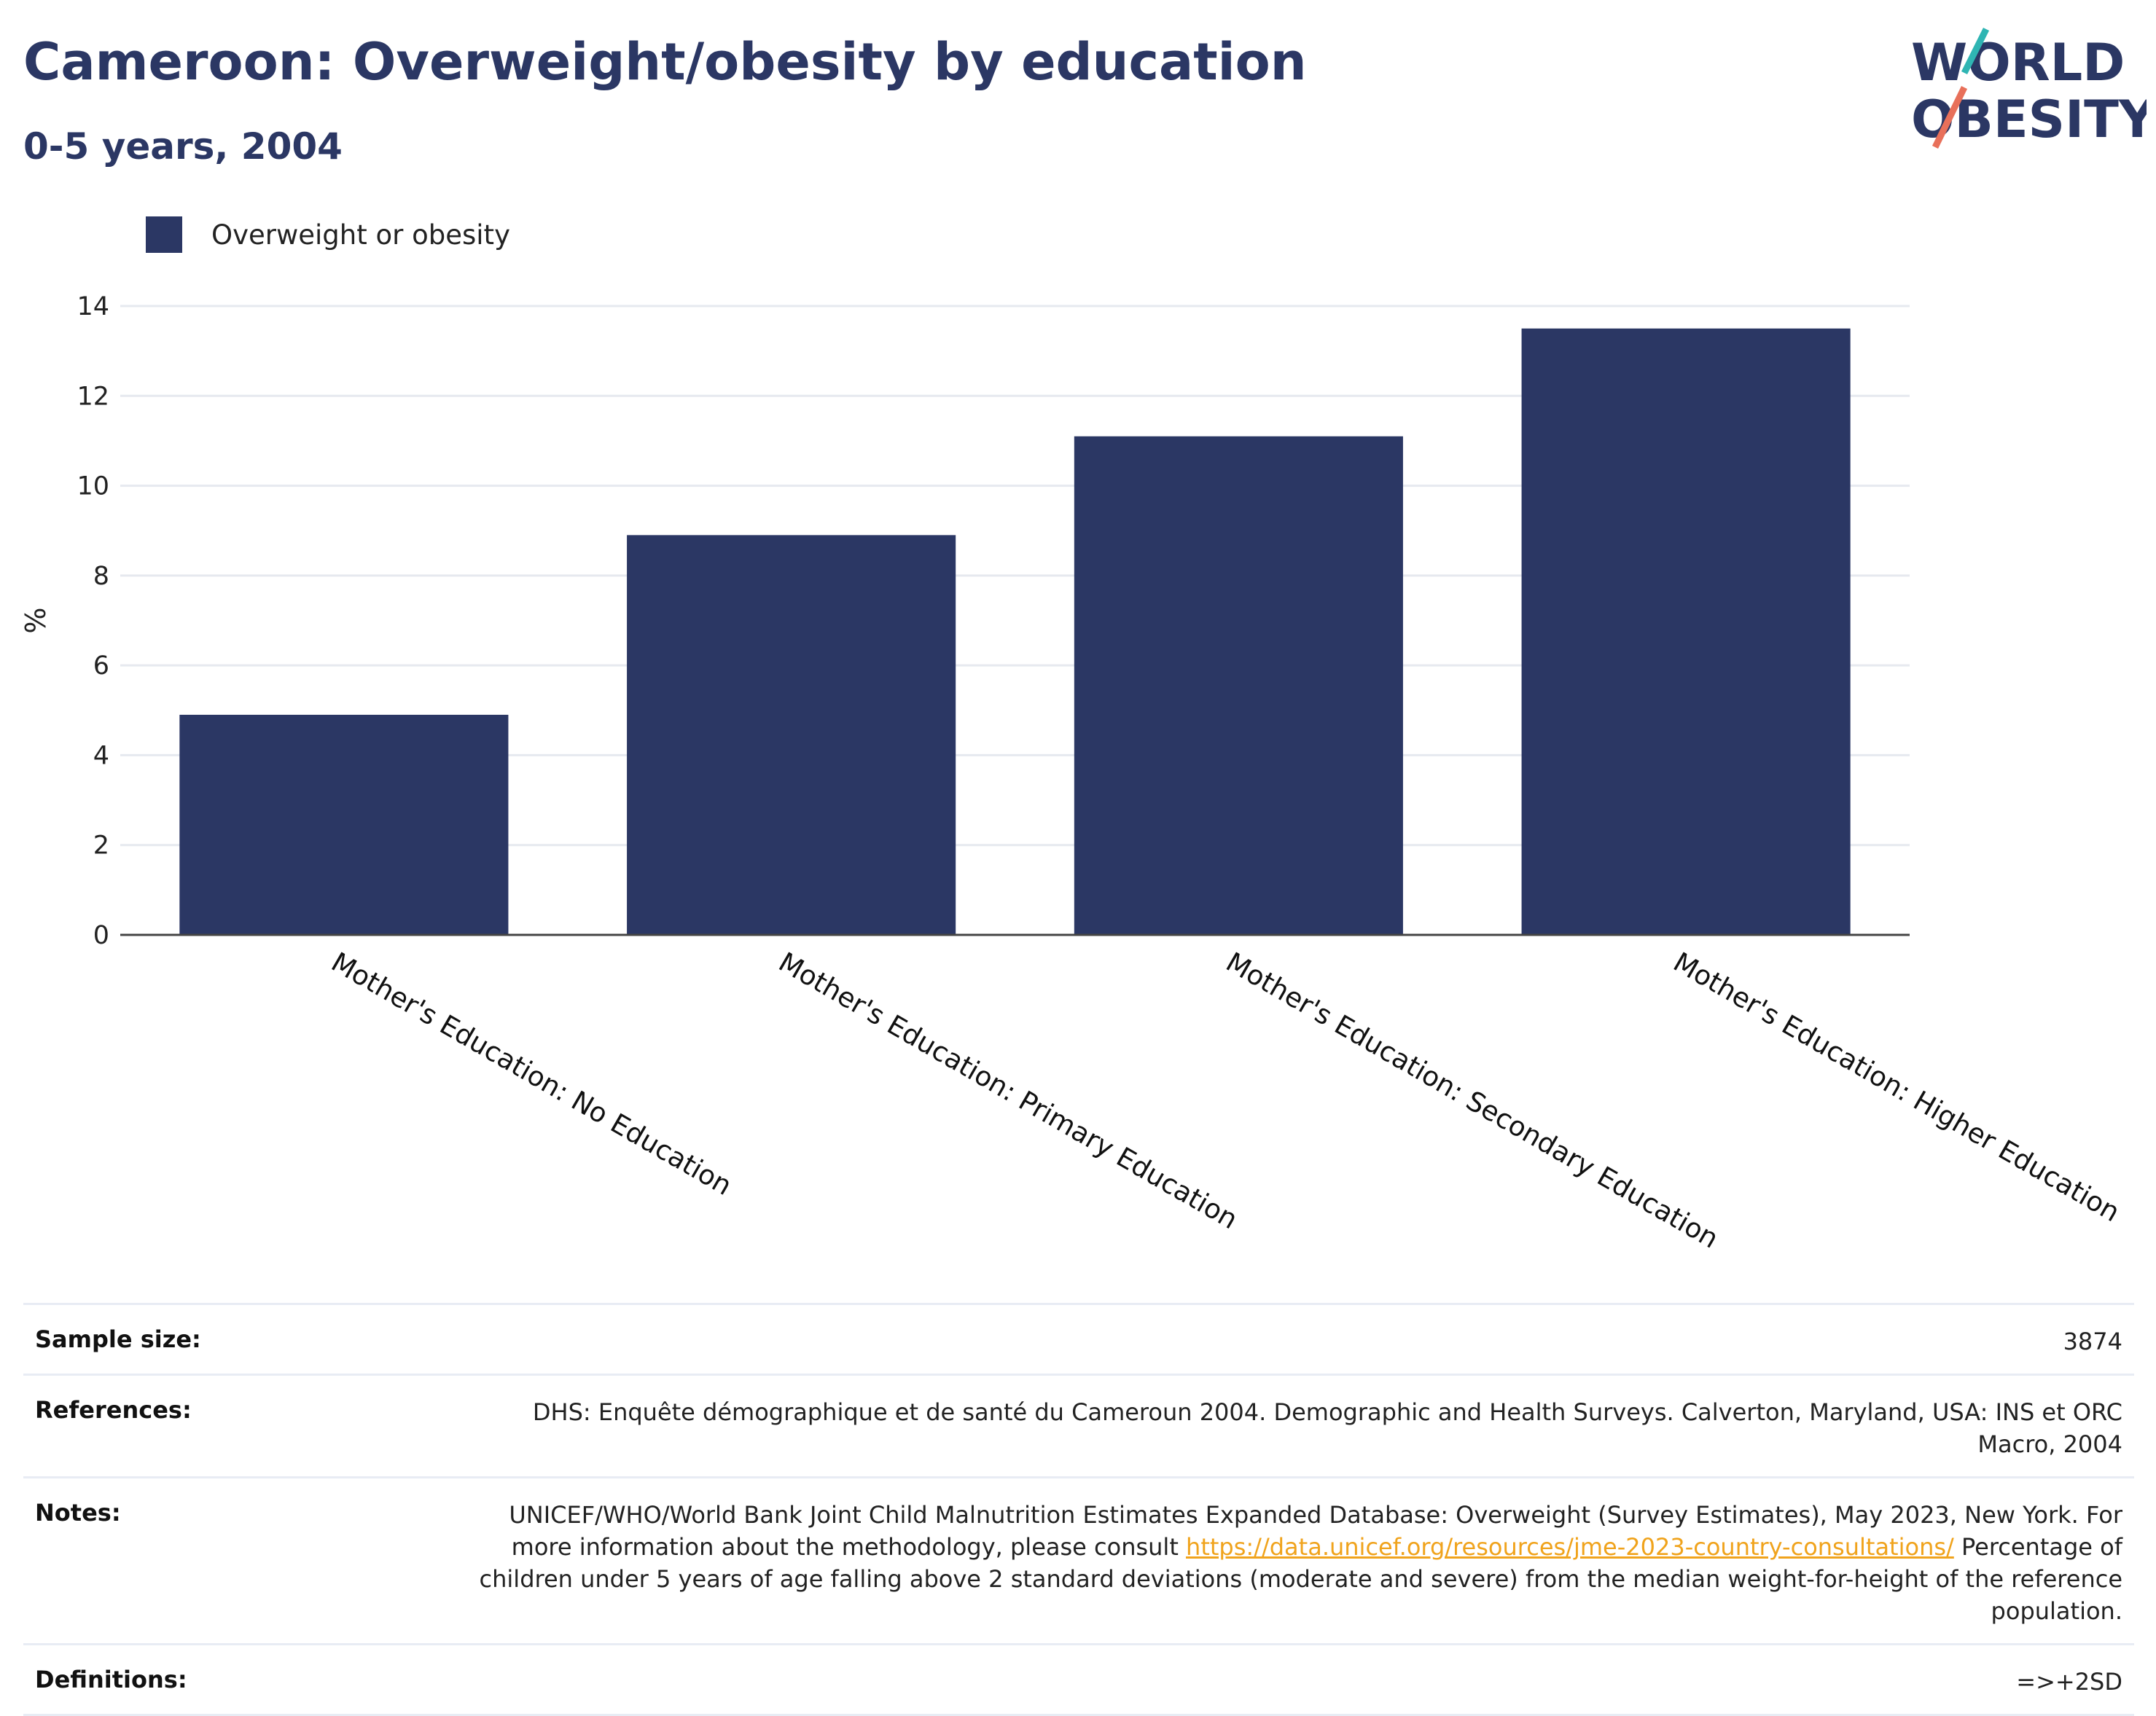 This screenshot has width=2156, height=1716. Describe the element at coordinates (361, 235) in the screenshot. I see `legend-label: Overweight or obesity` at that location.